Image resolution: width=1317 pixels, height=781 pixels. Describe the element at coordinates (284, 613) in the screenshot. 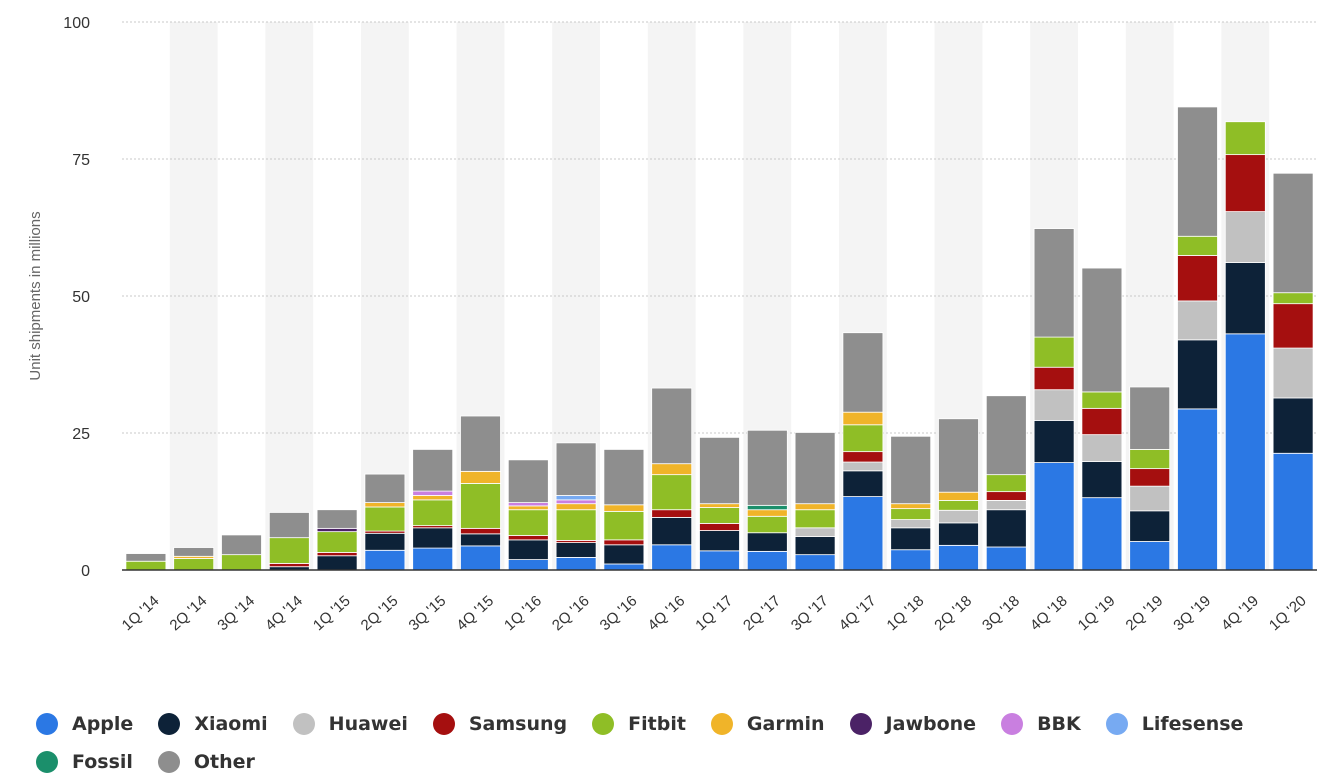

I see `x-tick-label: 4Q '14` at that location.